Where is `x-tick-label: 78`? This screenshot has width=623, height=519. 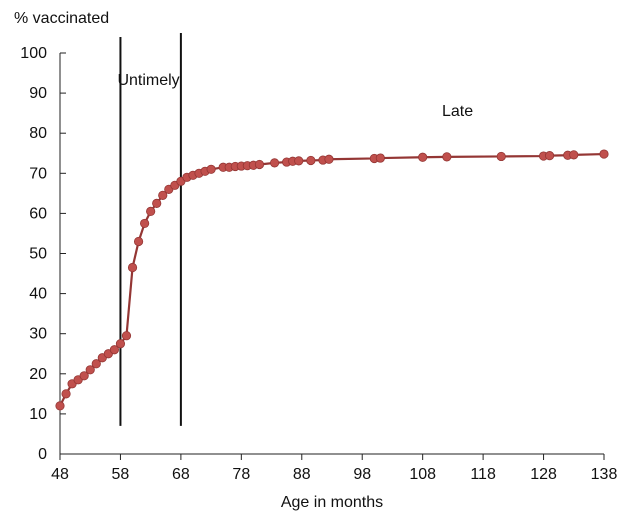 x-tick-label: 78 is located at coordinates (241, 474).